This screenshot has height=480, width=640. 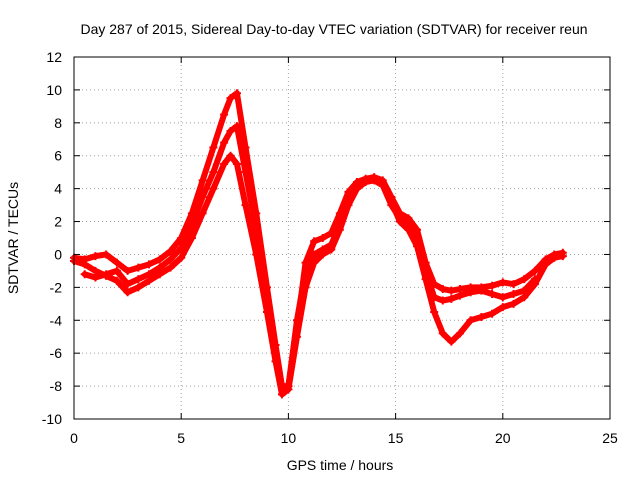 I want to click on x-tick-label: 10, so click(x=289, y=438).